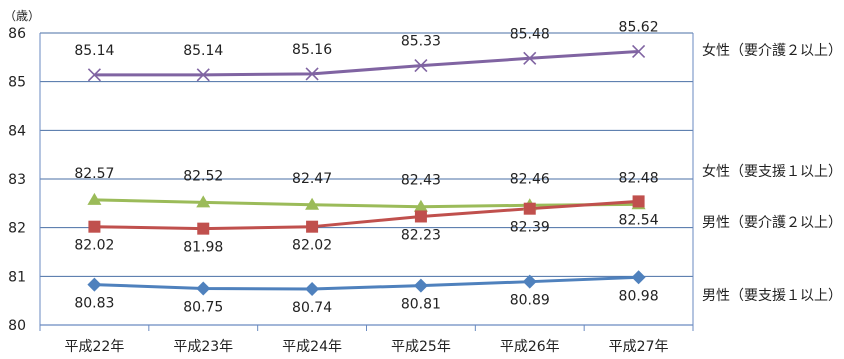  Describe the element at coordinates (367, 347) in the screenshot. I see `x-tick-labels: 平成22年 平成23年 平成24年 平成25年 平成26年 平成27年` at that location.